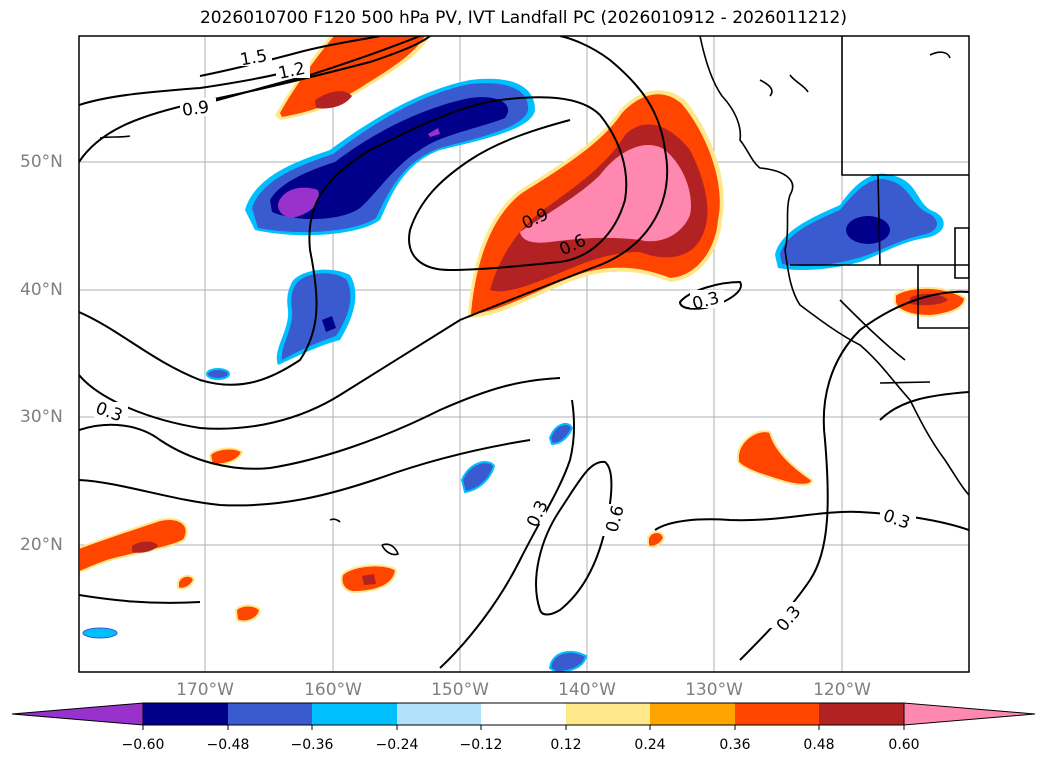  What do you see at coordinates (196, 109) in the screenshot?
I see `contour-label-3: 0.9` at bounding box center [196, 109].